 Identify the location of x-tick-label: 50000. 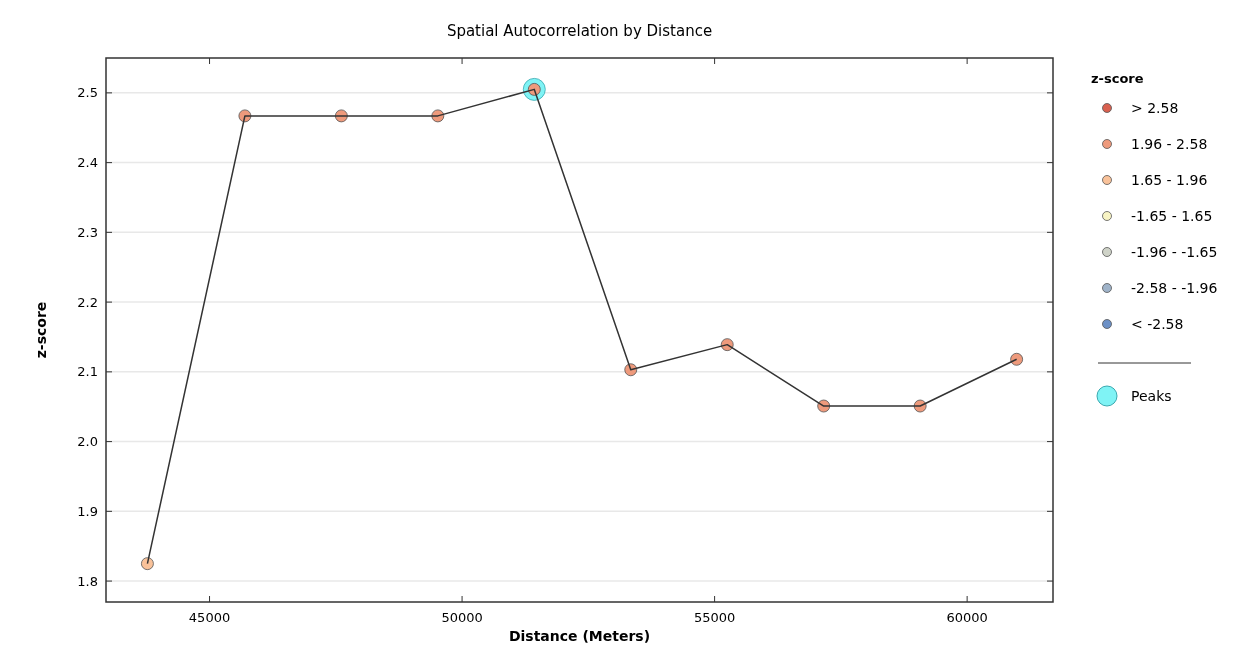
(462, 617).